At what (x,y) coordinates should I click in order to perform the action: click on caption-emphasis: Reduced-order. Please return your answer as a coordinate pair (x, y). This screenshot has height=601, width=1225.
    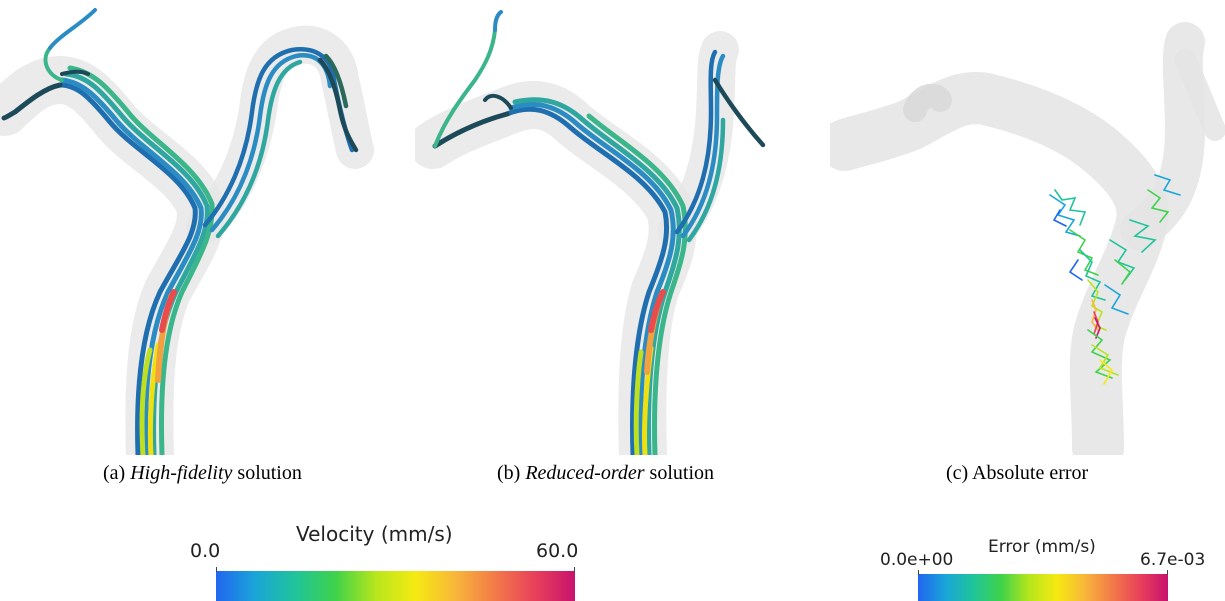
    Looking at the image, I should click on (585, 473).